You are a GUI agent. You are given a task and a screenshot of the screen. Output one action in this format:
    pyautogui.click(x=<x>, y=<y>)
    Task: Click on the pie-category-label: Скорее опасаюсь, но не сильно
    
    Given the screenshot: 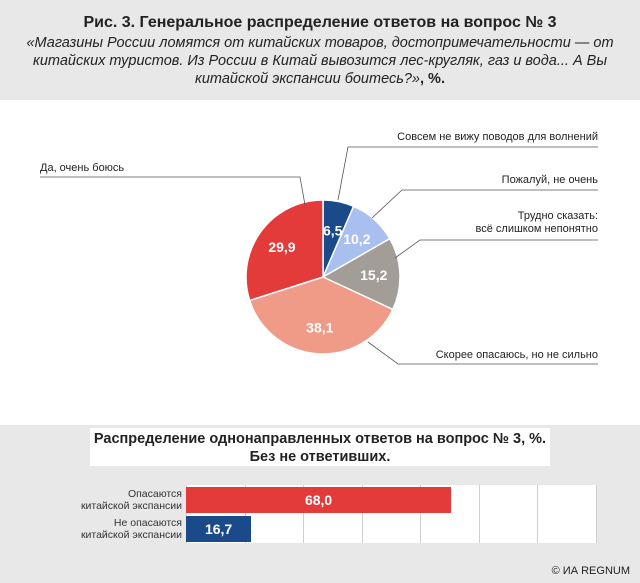 What is the action you would take?
    pyautogui.click(x=517, y=355)
    